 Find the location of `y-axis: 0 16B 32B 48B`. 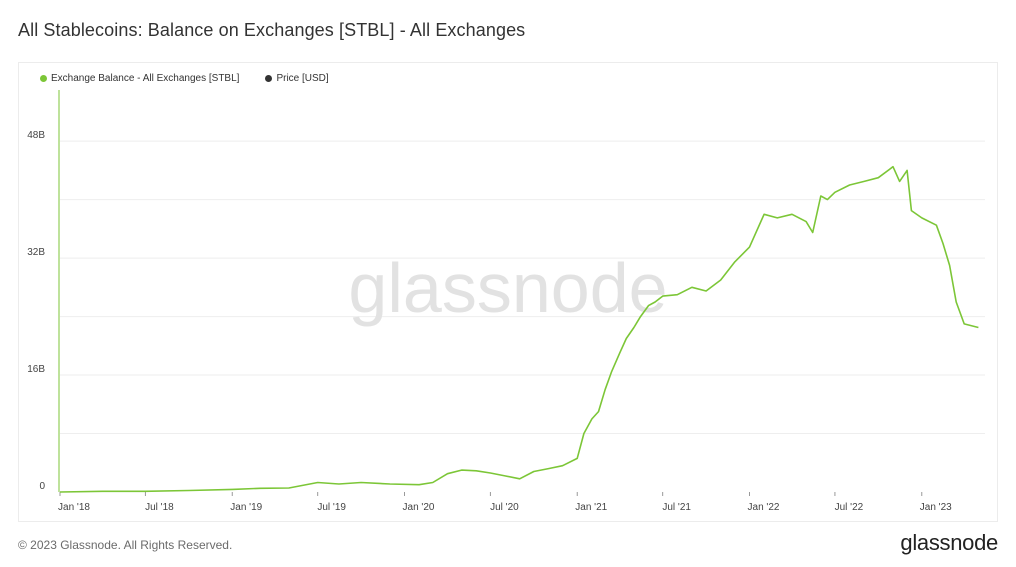

y-axis: 0 16B 32B 48B is located at coordinates (36, 311).